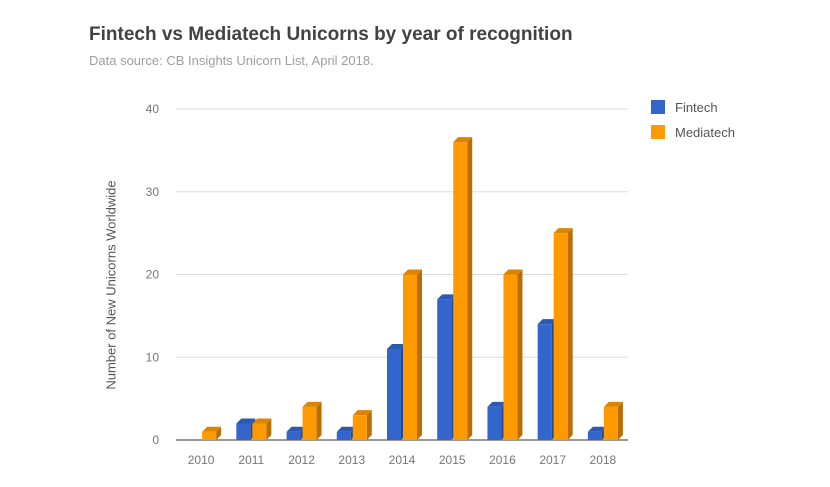  I want to click on bar-side-mediatech-2014, so click(419, 354).